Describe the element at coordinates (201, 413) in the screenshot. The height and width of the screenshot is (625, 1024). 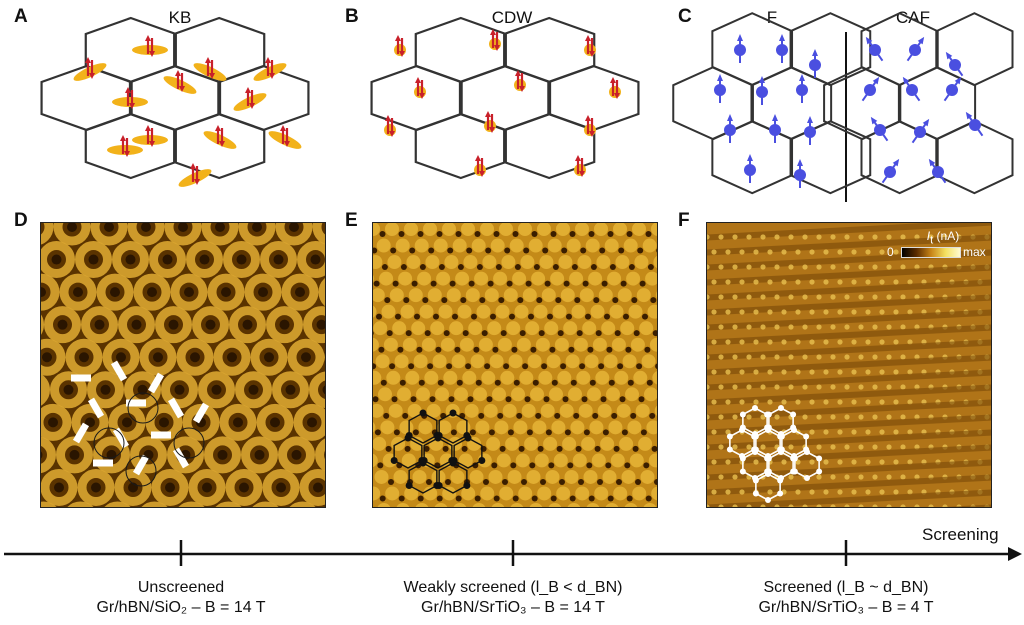
I see `kb-bond-overlay` at that location.